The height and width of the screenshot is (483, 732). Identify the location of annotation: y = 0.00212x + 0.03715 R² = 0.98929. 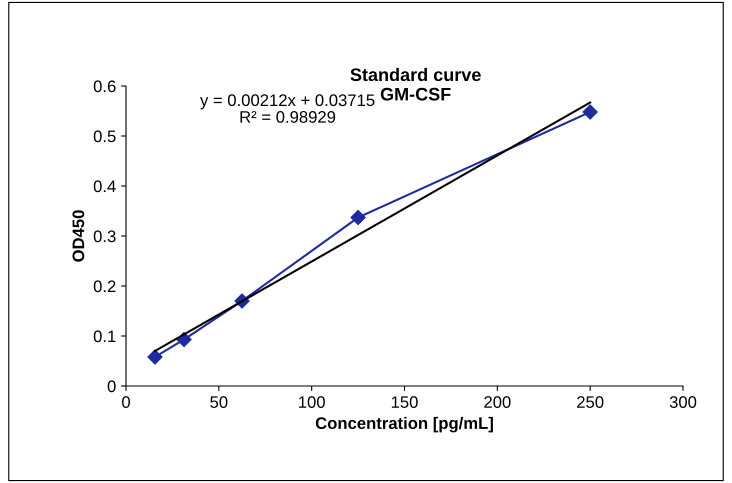
(287, 108).